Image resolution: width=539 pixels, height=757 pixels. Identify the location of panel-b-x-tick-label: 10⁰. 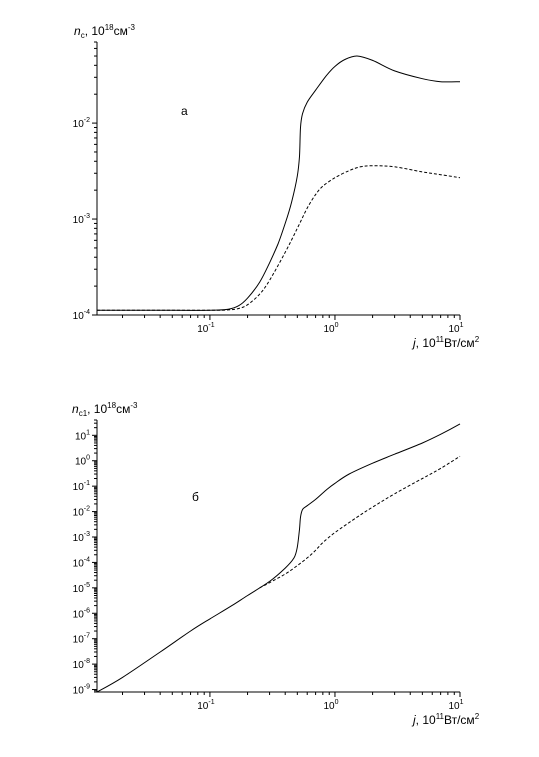
(330, 705).